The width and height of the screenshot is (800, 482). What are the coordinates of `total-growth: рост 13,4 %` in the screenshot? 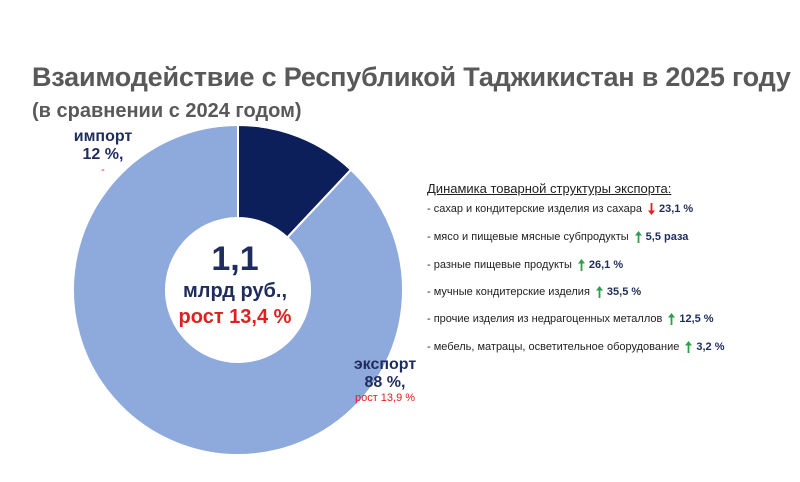 It's located at (235, 317).